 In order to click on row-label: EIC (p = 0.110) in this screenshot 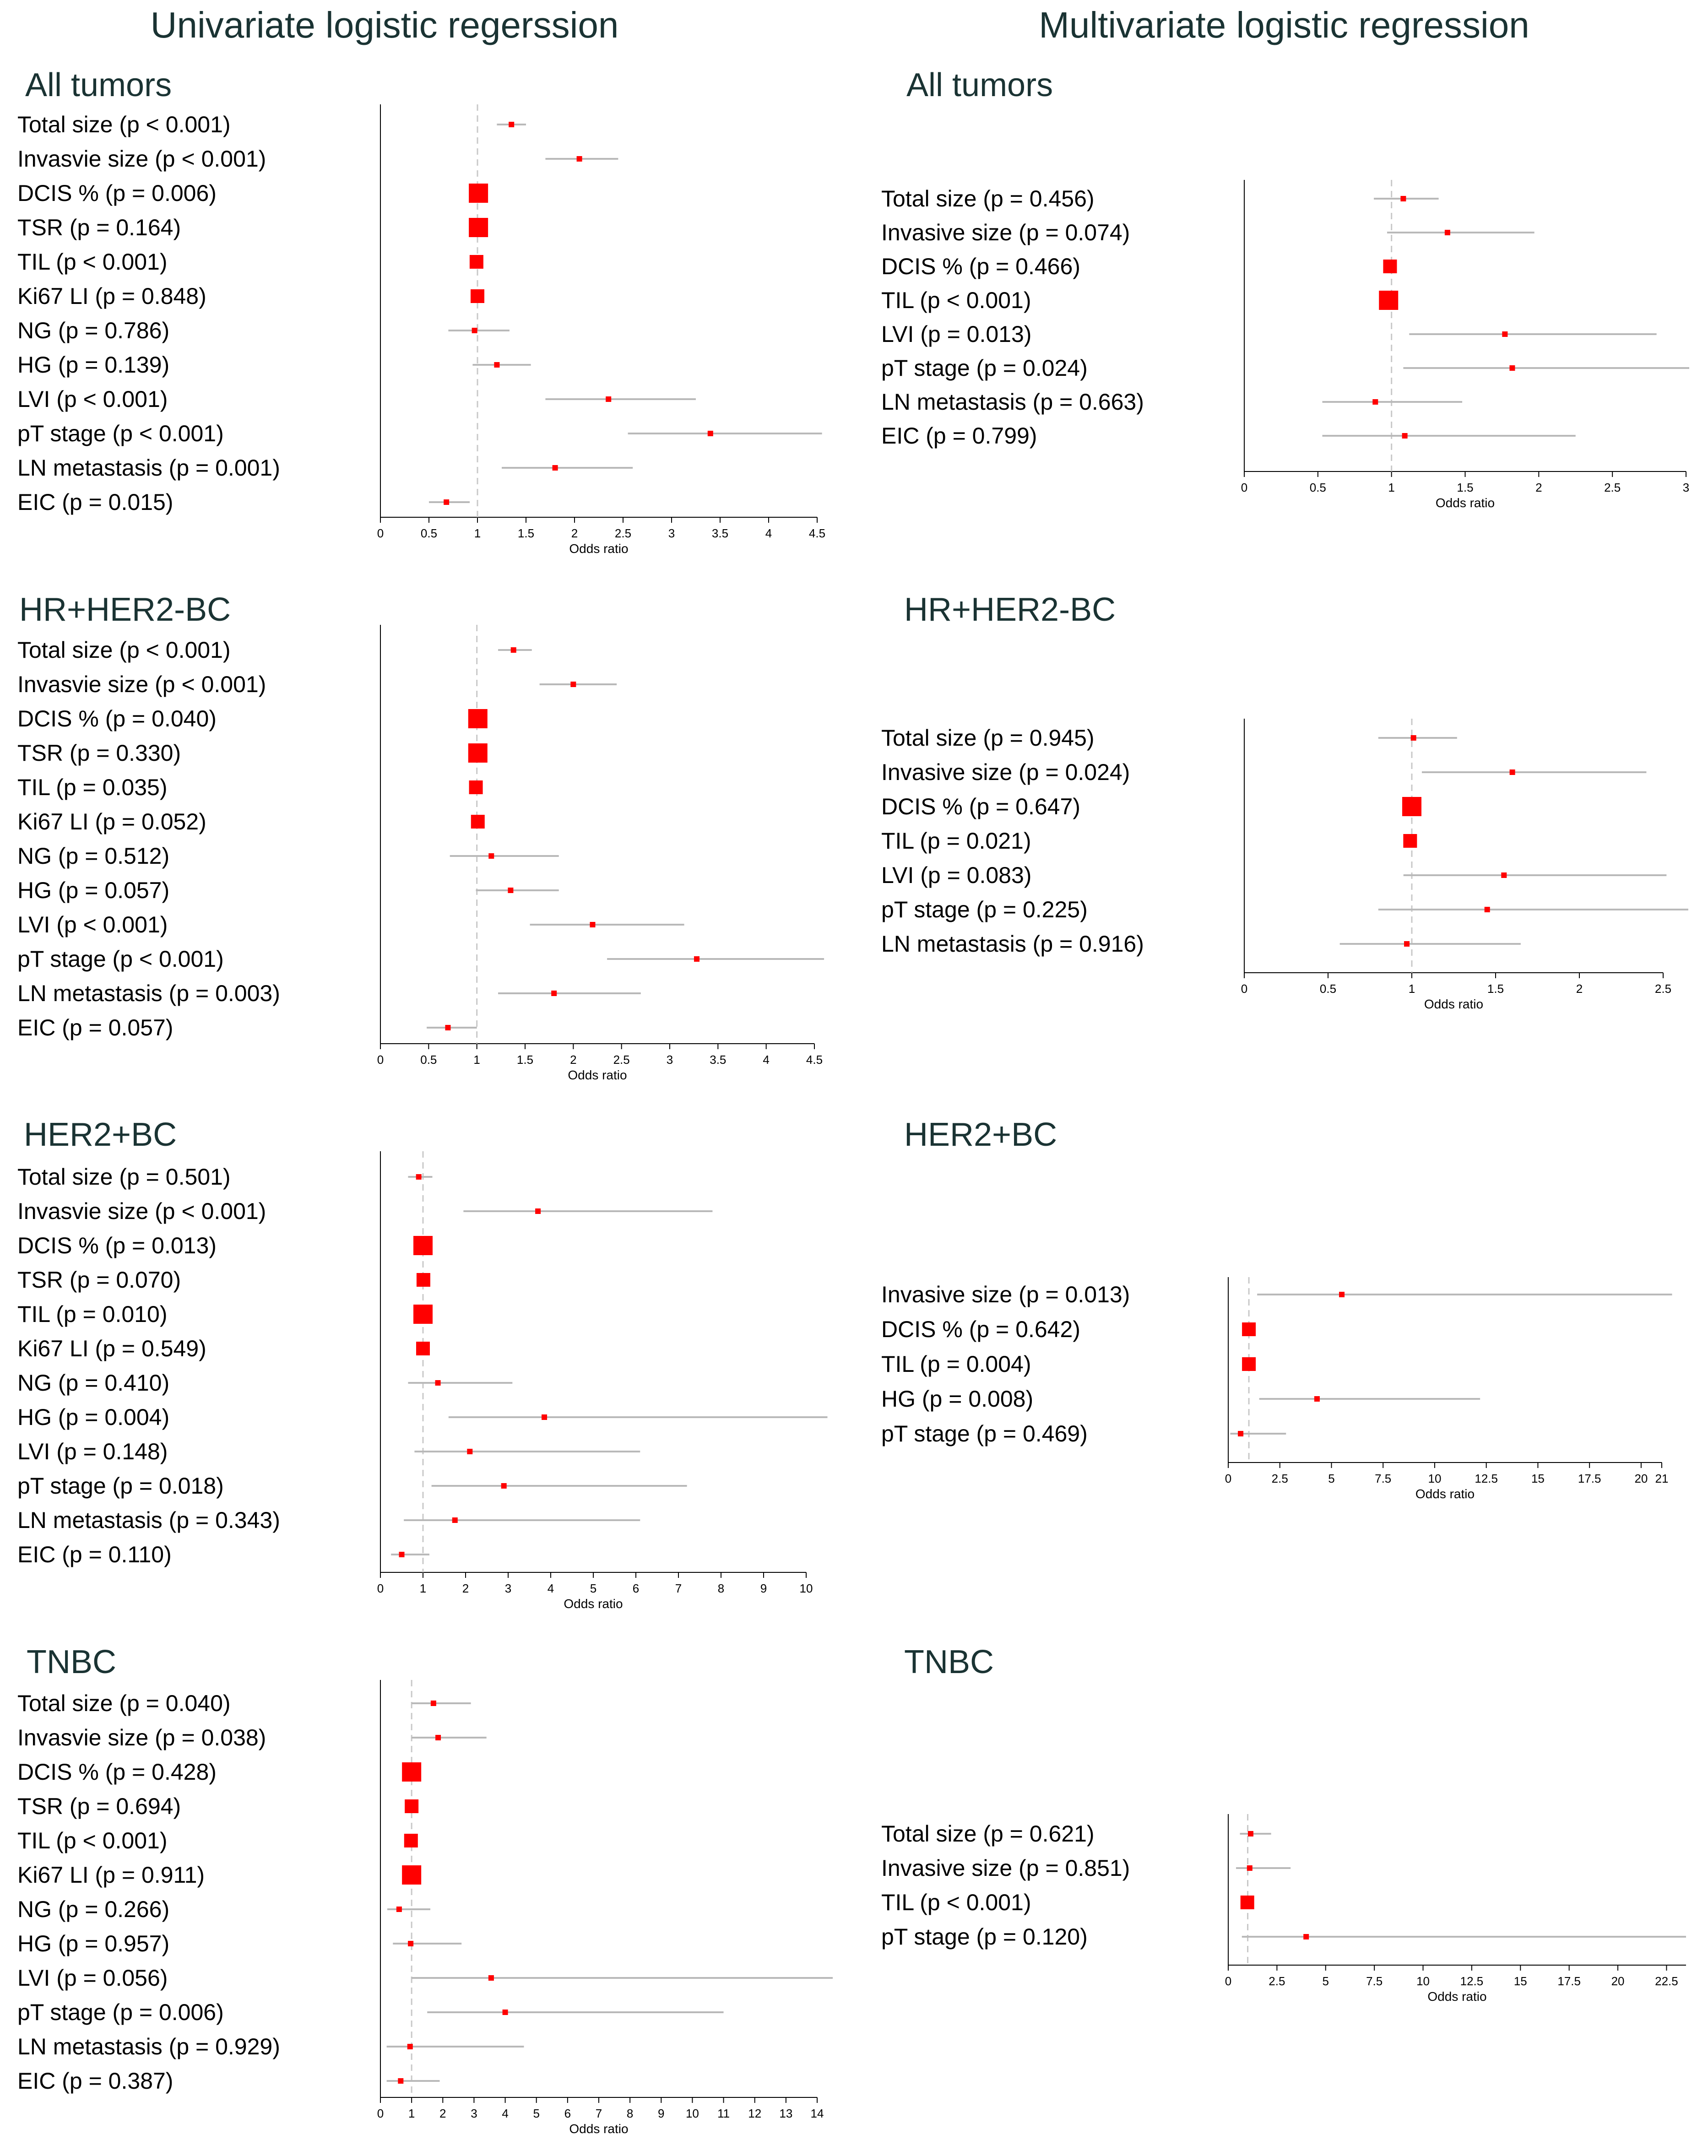, I will do `click(94, 1554)`.